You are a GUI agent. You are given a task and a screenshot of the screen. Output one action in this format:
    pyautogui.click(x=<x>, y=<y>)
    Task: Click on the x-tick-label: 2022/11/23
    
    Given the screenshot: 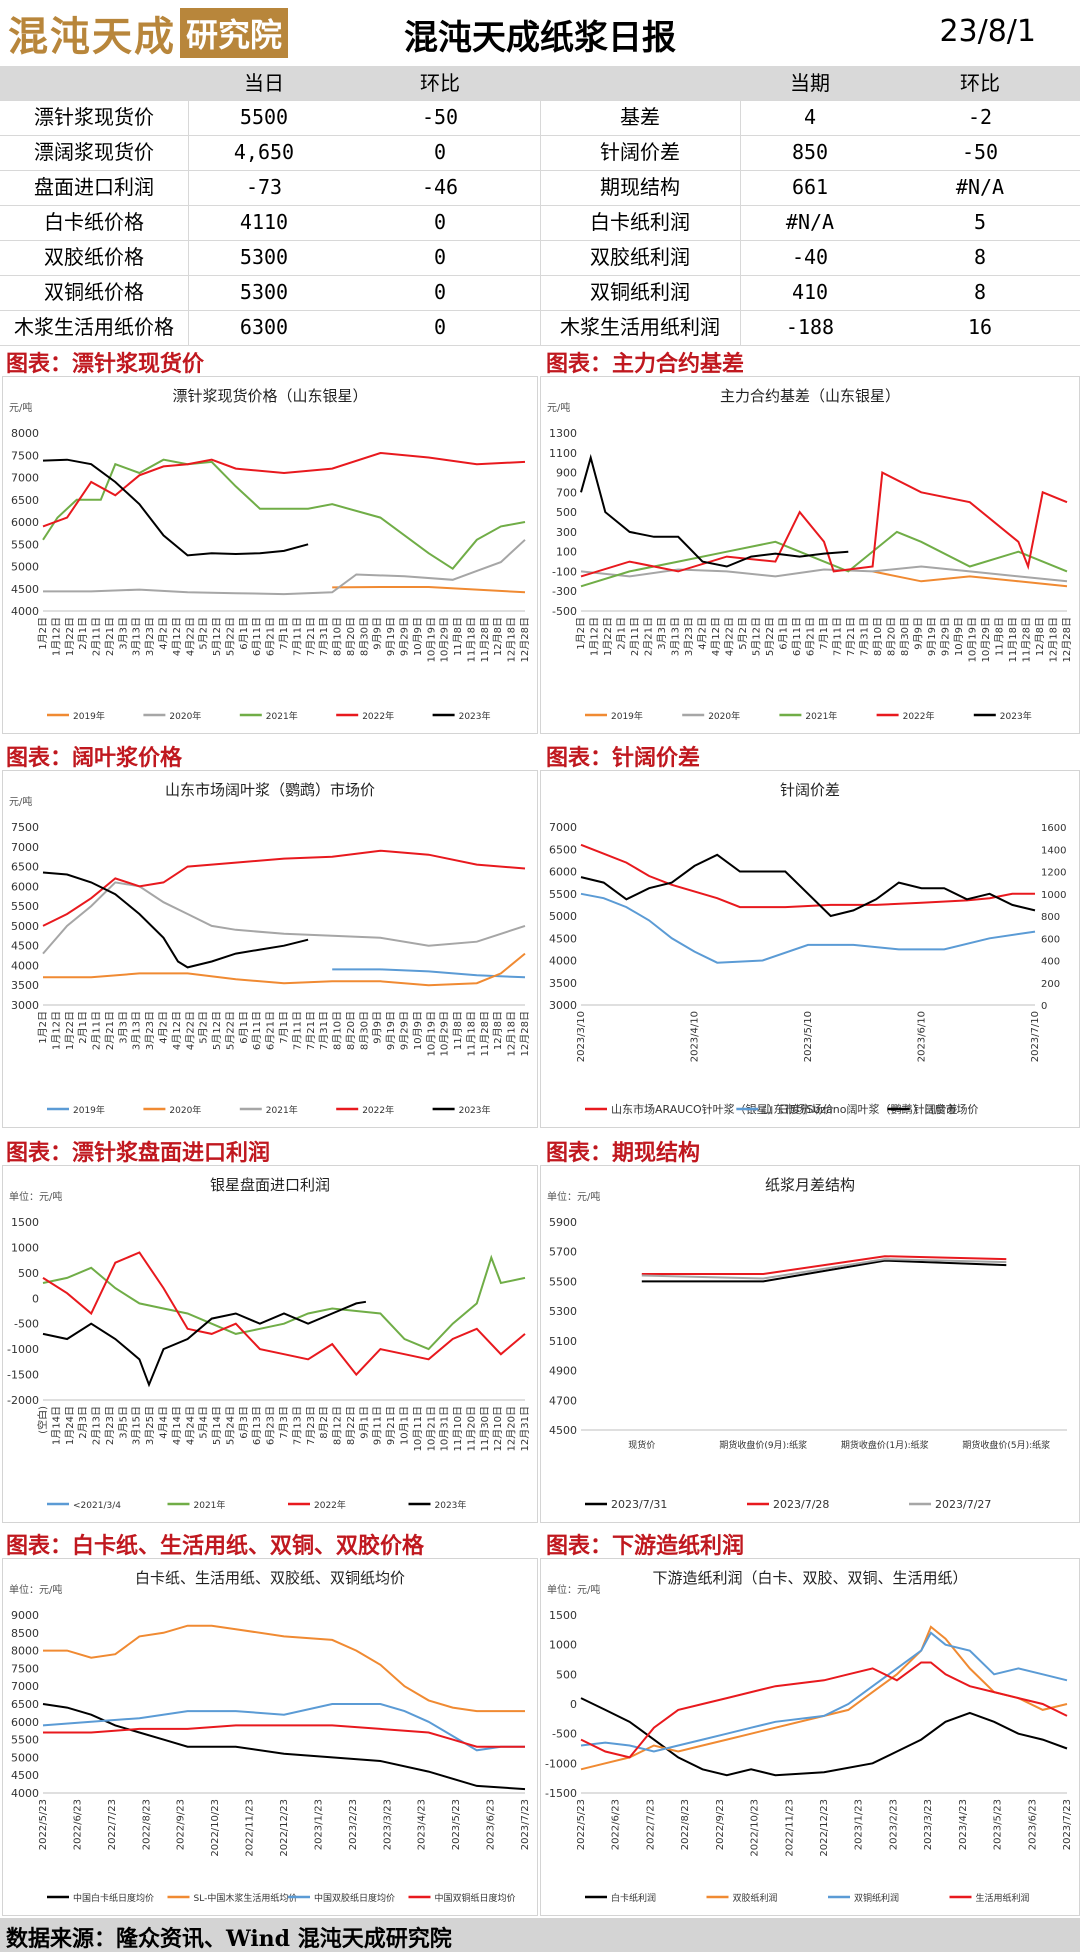 What is the action you would take?
    pyautogui.click(x=789, y=1828)
    